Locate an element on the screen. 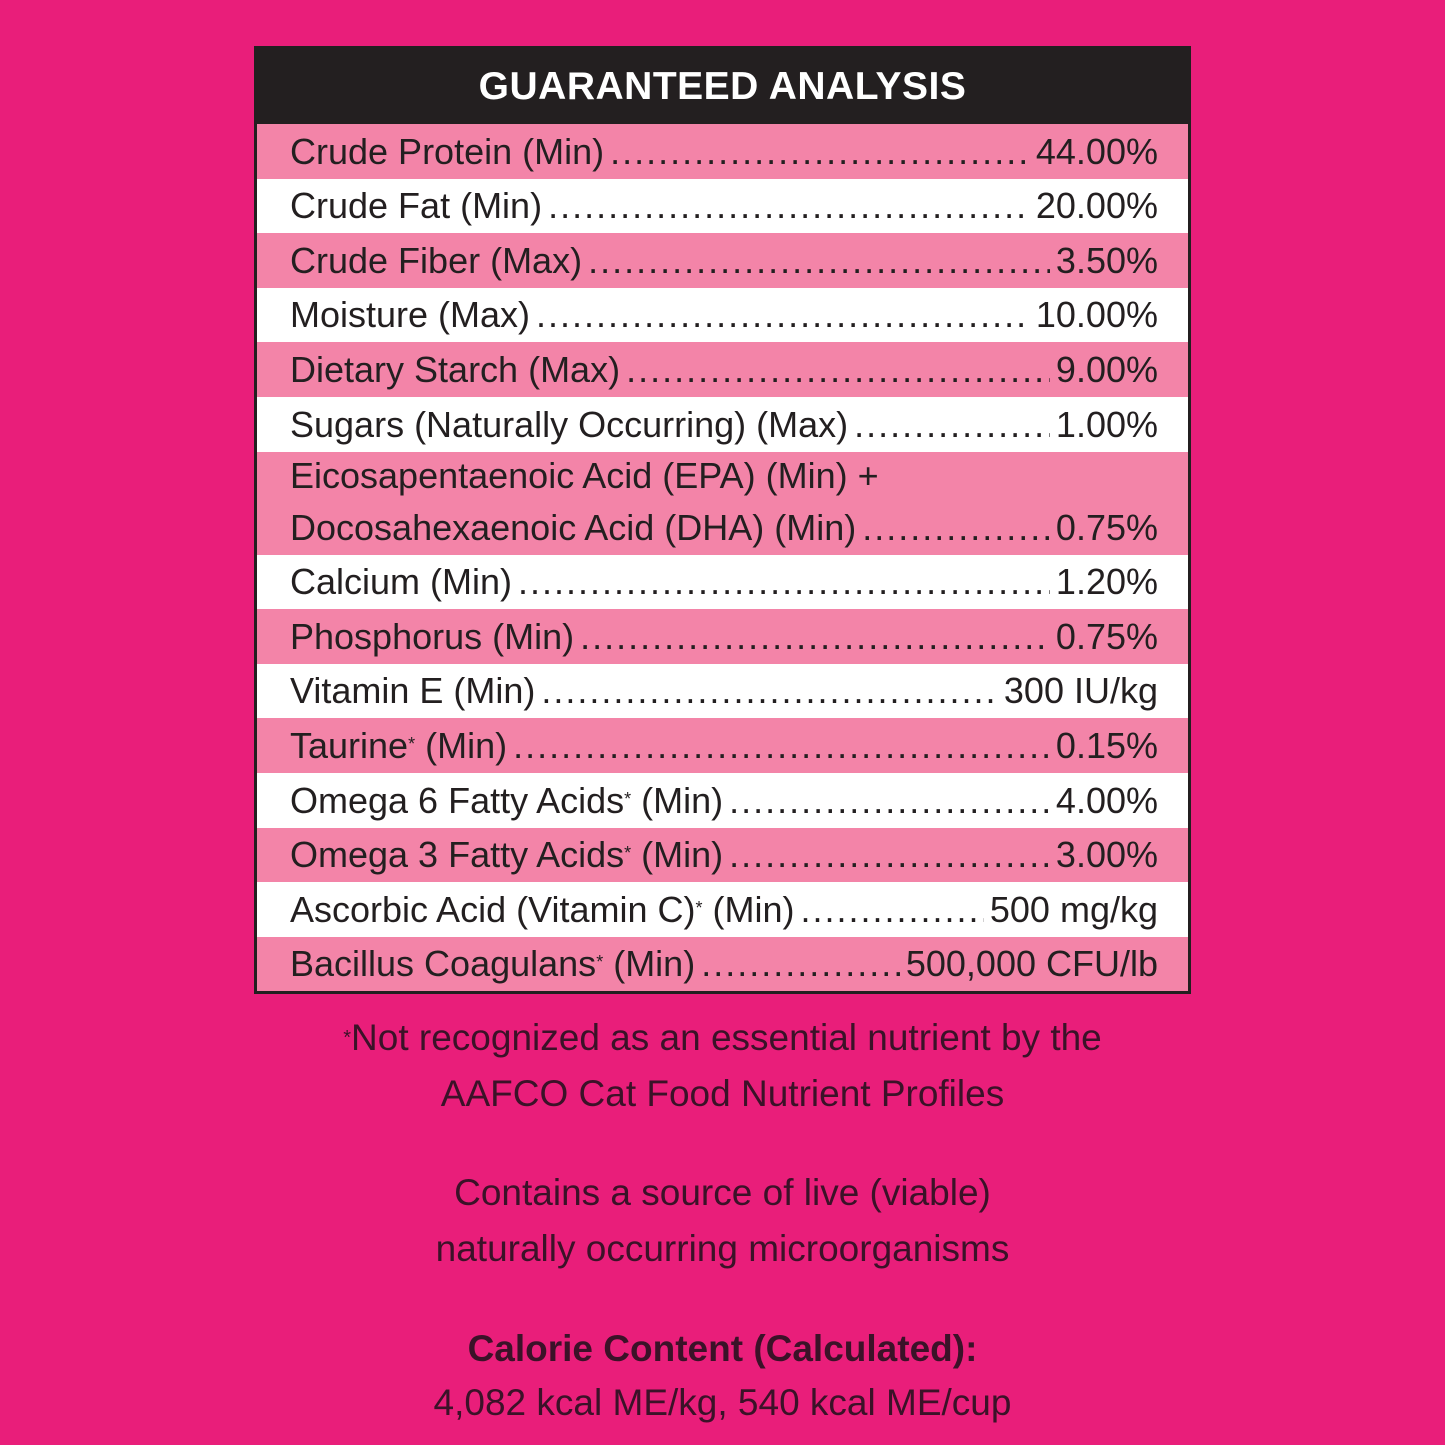 The width and height of the screenshot is (1445, 1445). nutrient-value: 3.50% is located at coordinates (1106, 260).